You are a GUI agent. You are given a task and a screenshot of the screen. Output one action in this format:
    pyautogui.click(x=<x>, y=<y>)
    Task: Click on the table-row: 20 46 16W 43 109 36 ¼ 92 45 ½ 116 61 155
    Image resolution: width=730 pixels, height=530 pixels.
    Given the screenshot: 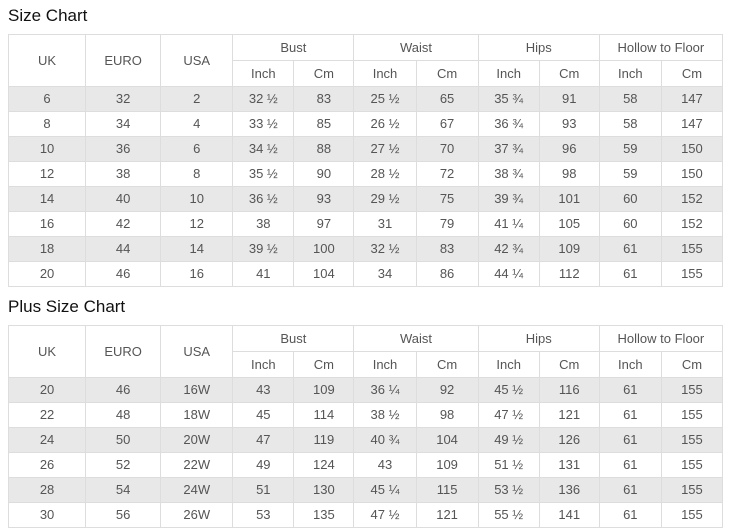 What is the action you would take?
    pyautogui.click(x=365, y=390)
    